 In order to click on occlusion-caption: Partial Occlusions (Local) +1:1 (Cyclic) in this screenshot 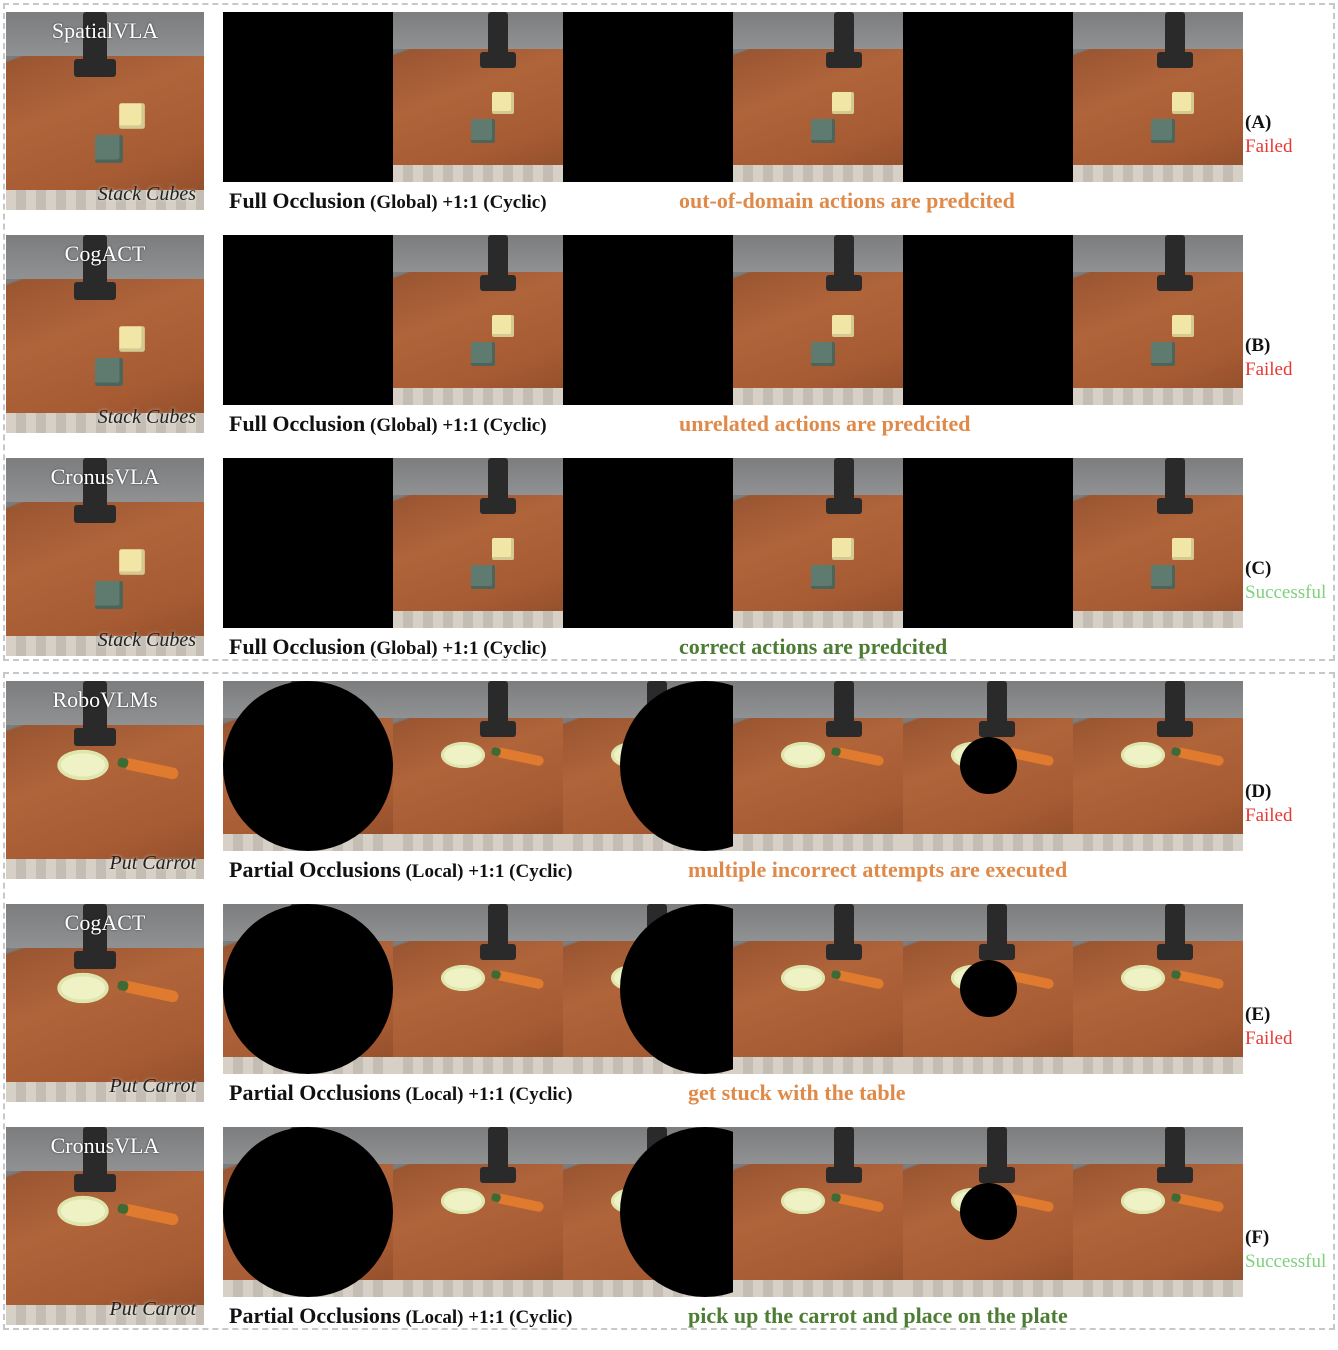, I will do `click(400, 870)`.